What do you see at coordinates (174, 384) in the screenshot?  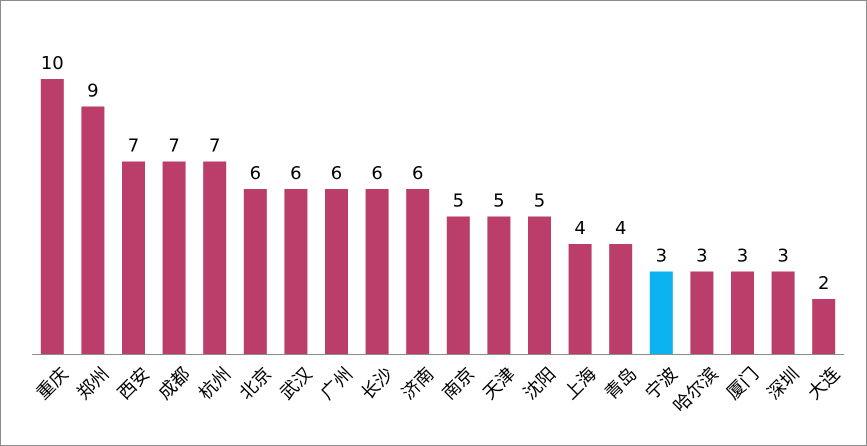 I see `category-label-3: 成都` at bounding box center [174, 384].